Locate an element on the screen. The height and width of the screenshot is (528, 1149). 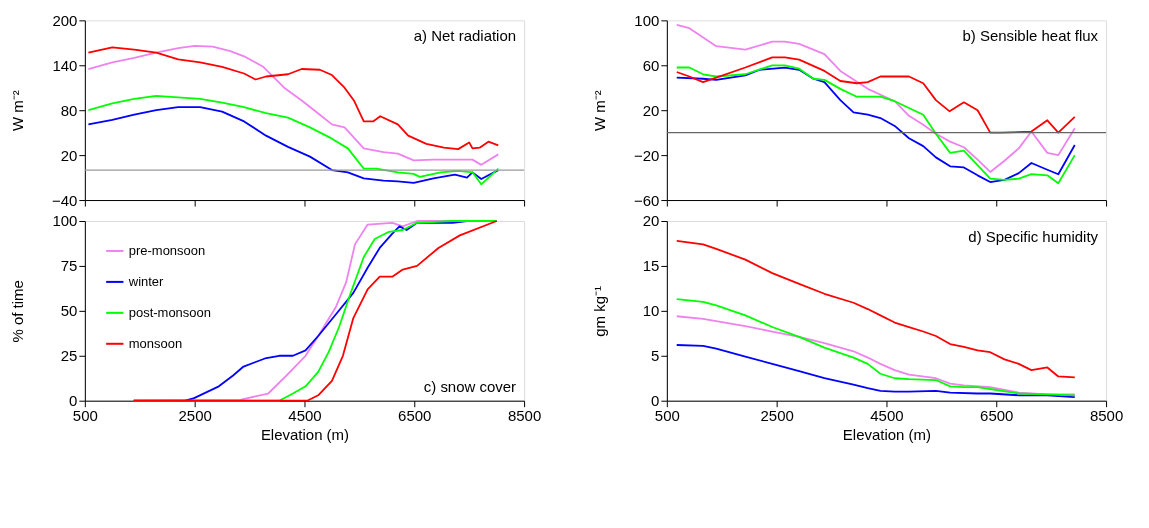
y-tick-label: 200 is located at coordinates (65, 20).